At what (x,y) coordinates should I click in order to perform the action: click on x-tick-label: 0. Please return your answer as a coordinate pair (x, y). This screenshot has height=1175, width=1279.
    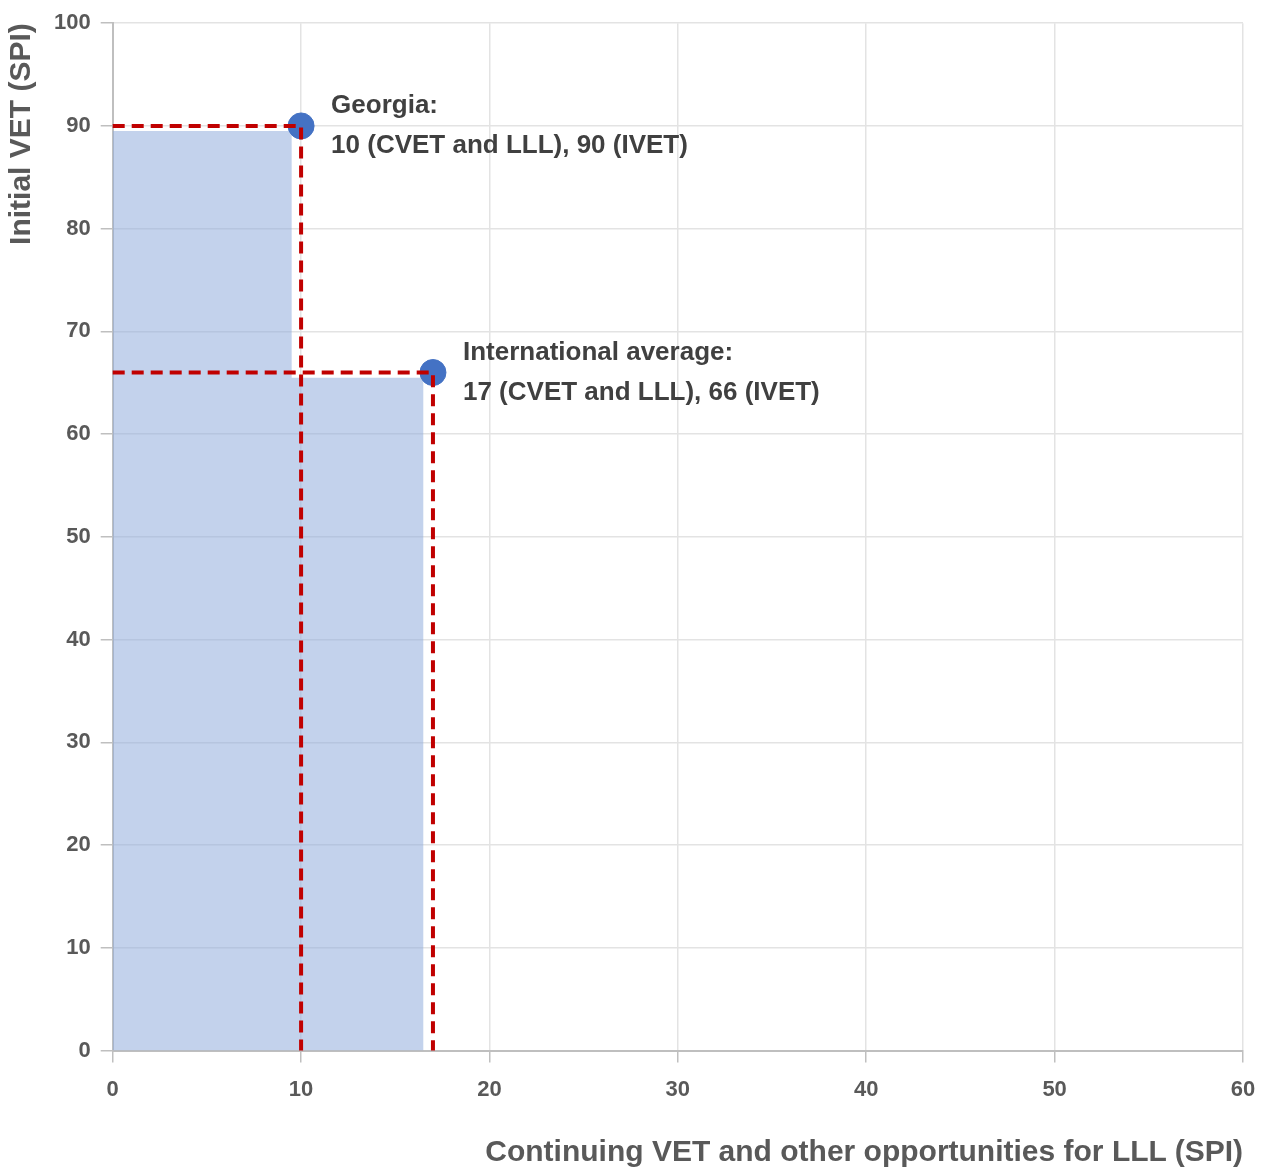
    Looking at the image, I should click on (112, 1088).